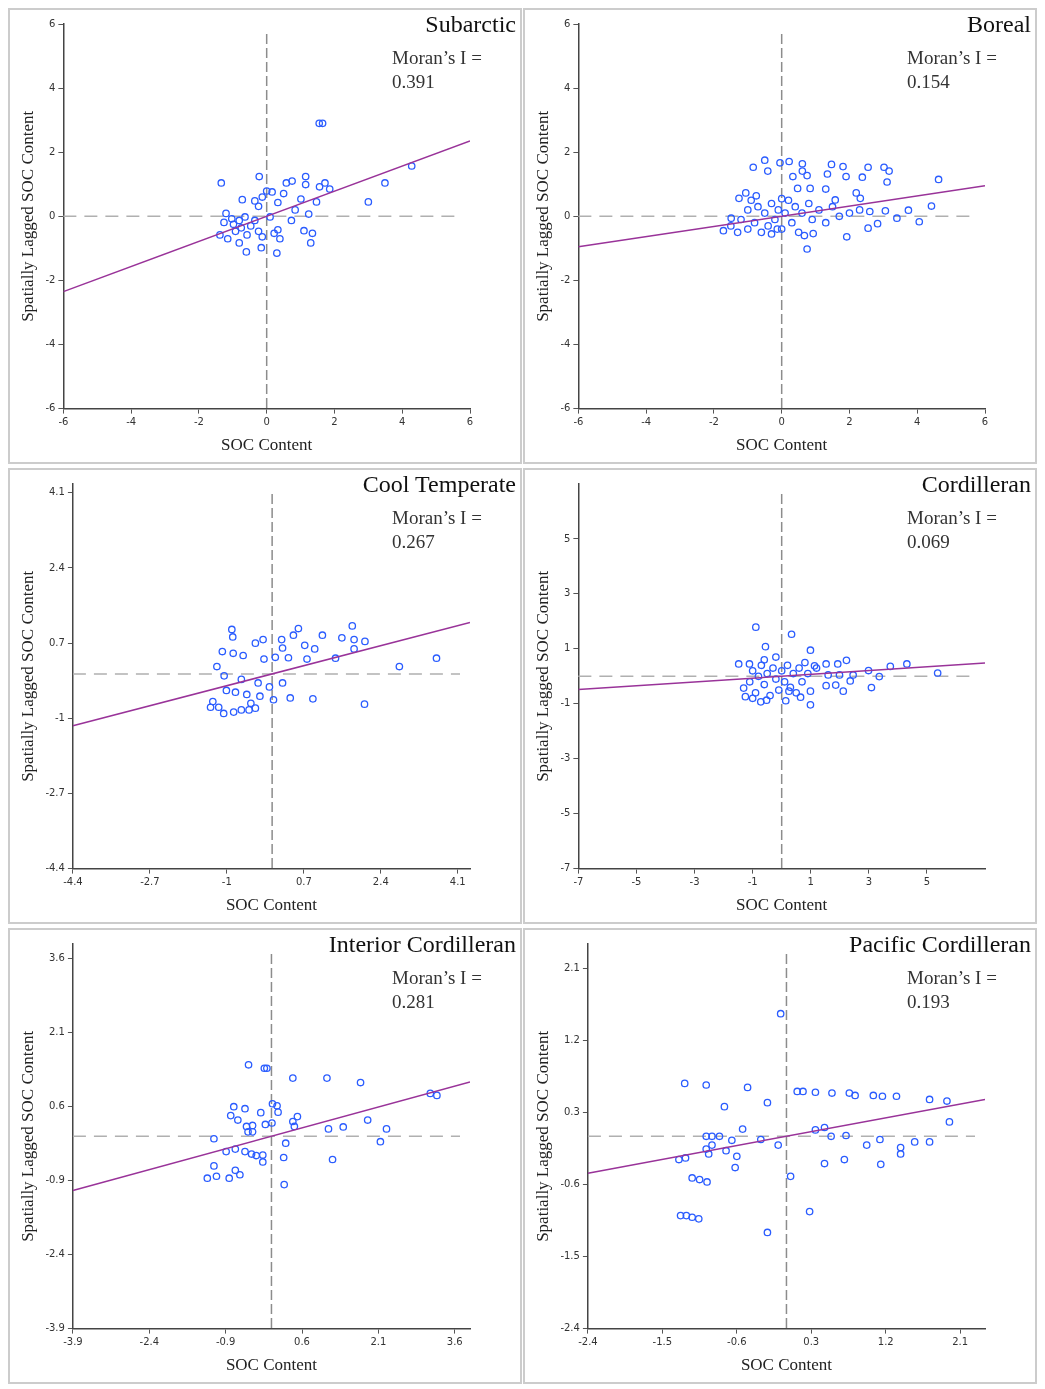 This screenshot has width=1045, height=1389. Describe the element at coordinates (929, 82) in the screenshot. I see `annotation: 0.154` at that location.